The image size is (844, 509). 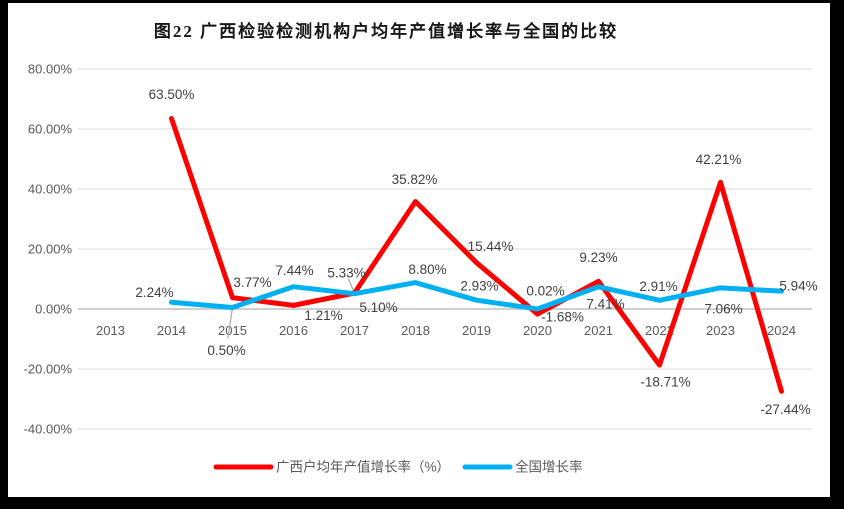 I want to click on data-label: 42.21%, so click(x=719, y=159).